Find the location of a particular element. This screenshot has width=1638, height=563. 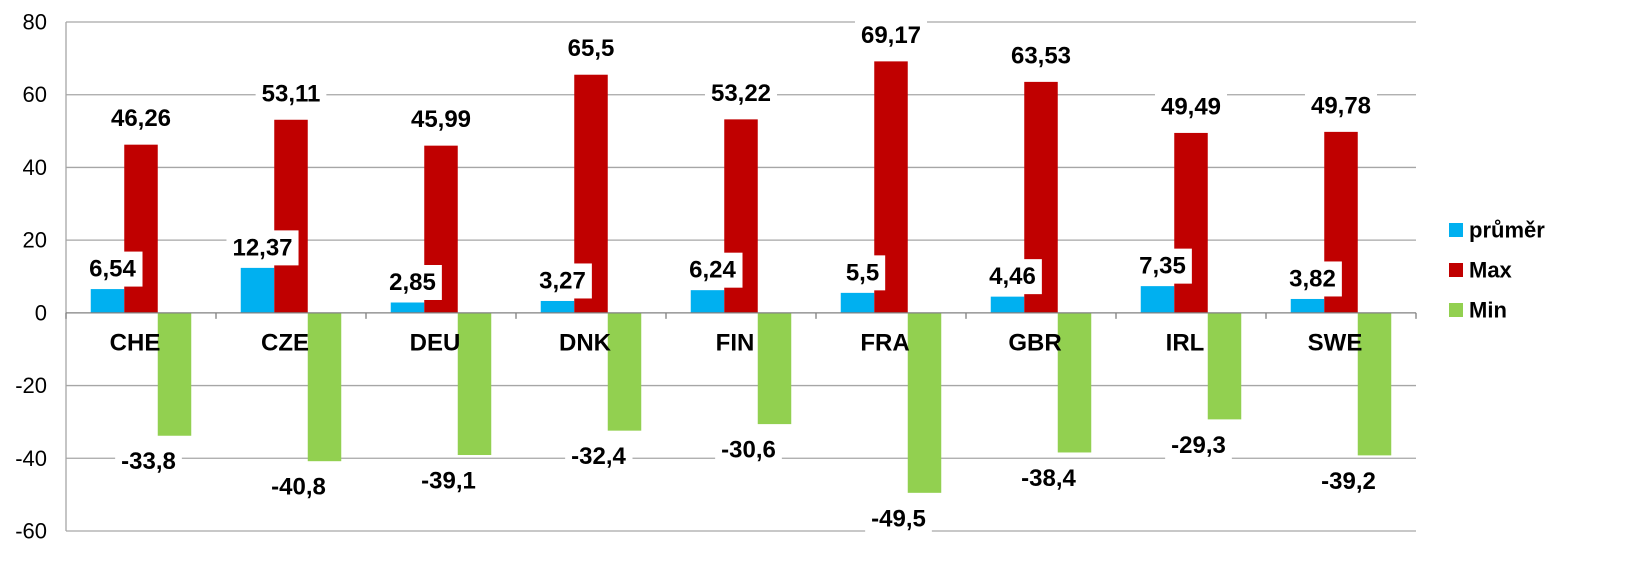

data-label-min: -39,1 is located at coordinates (448, 481).